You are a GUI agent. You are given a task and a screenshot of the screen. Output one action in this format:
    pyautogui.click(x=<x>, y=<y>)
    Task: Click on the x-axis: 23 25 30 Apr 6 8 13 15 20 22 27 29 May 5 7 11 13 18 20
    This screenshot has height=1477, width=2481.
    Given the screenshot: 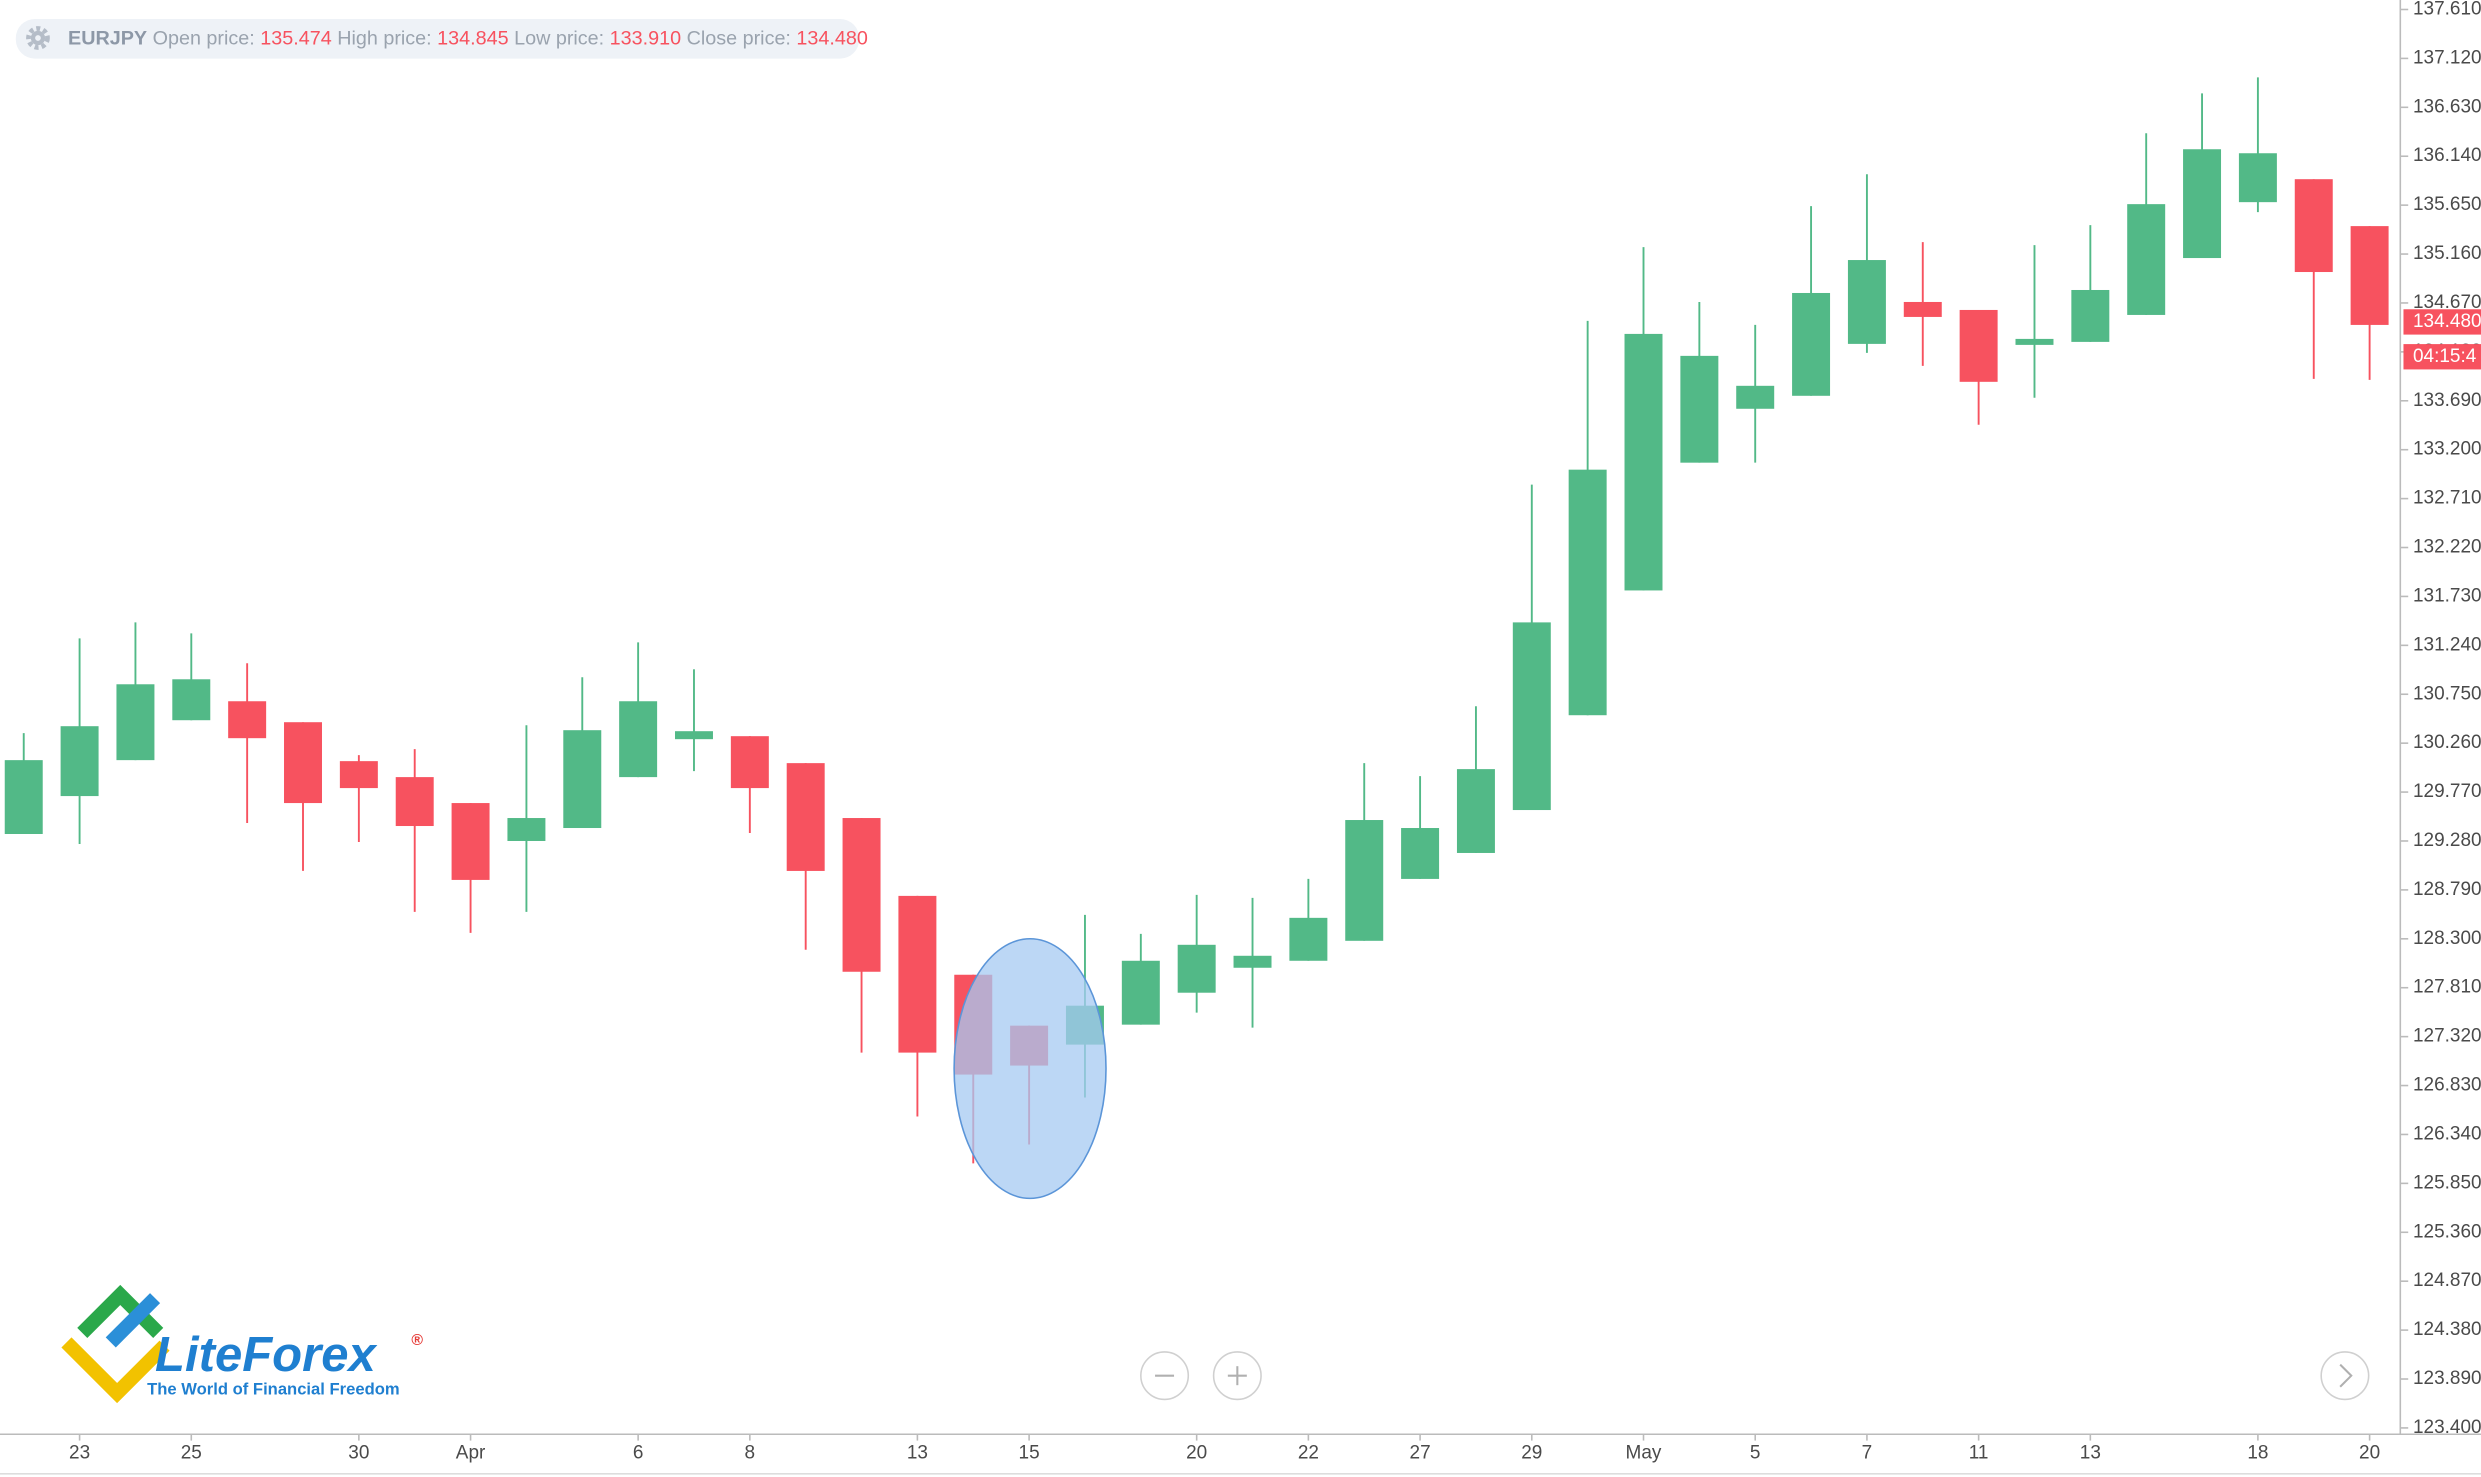 What is the action you would take?
    pyautogui.click(x=1224, y=1448)
    